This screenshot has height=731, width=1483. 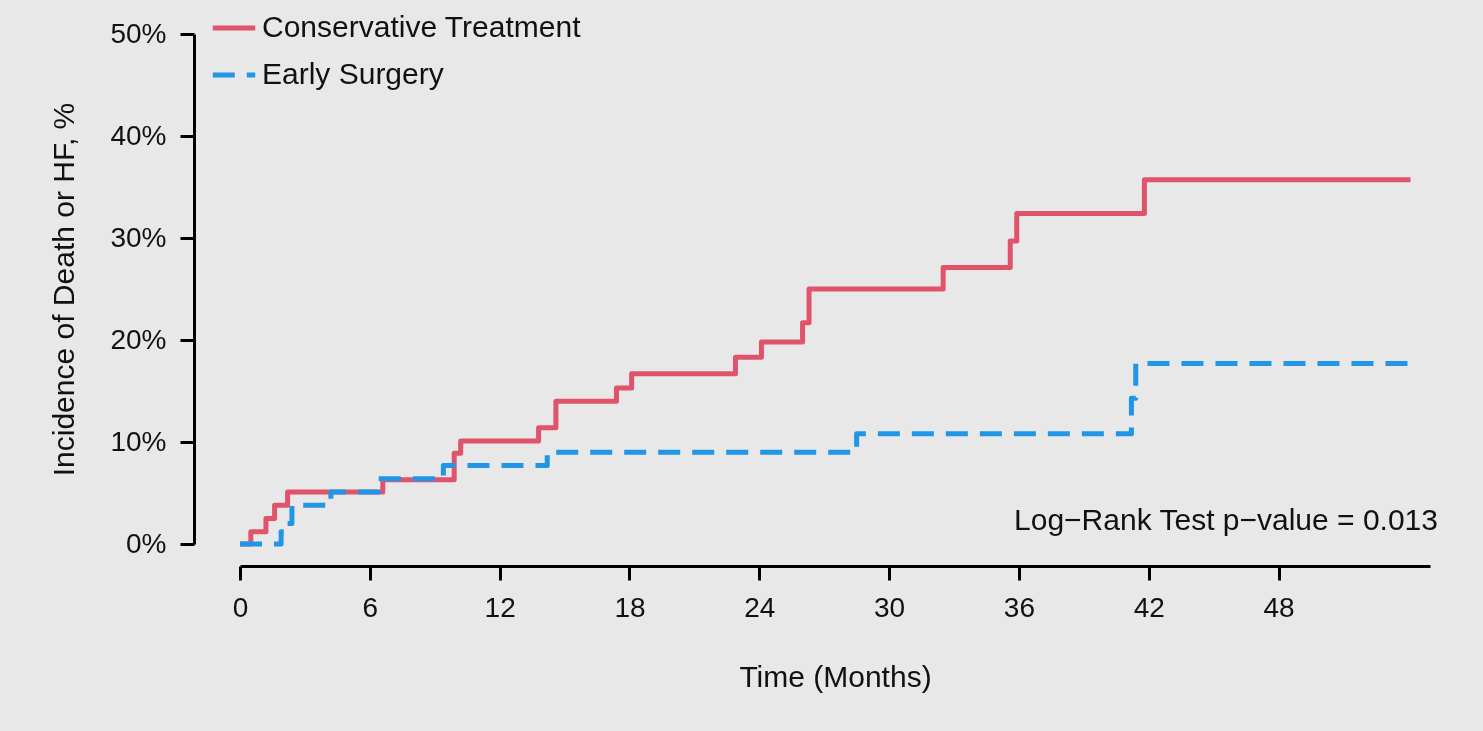 What do you see at coordinates (353, 73) in the screenshot?
I see `legend-label: Early Surgery` at bounding box center [353, 73].